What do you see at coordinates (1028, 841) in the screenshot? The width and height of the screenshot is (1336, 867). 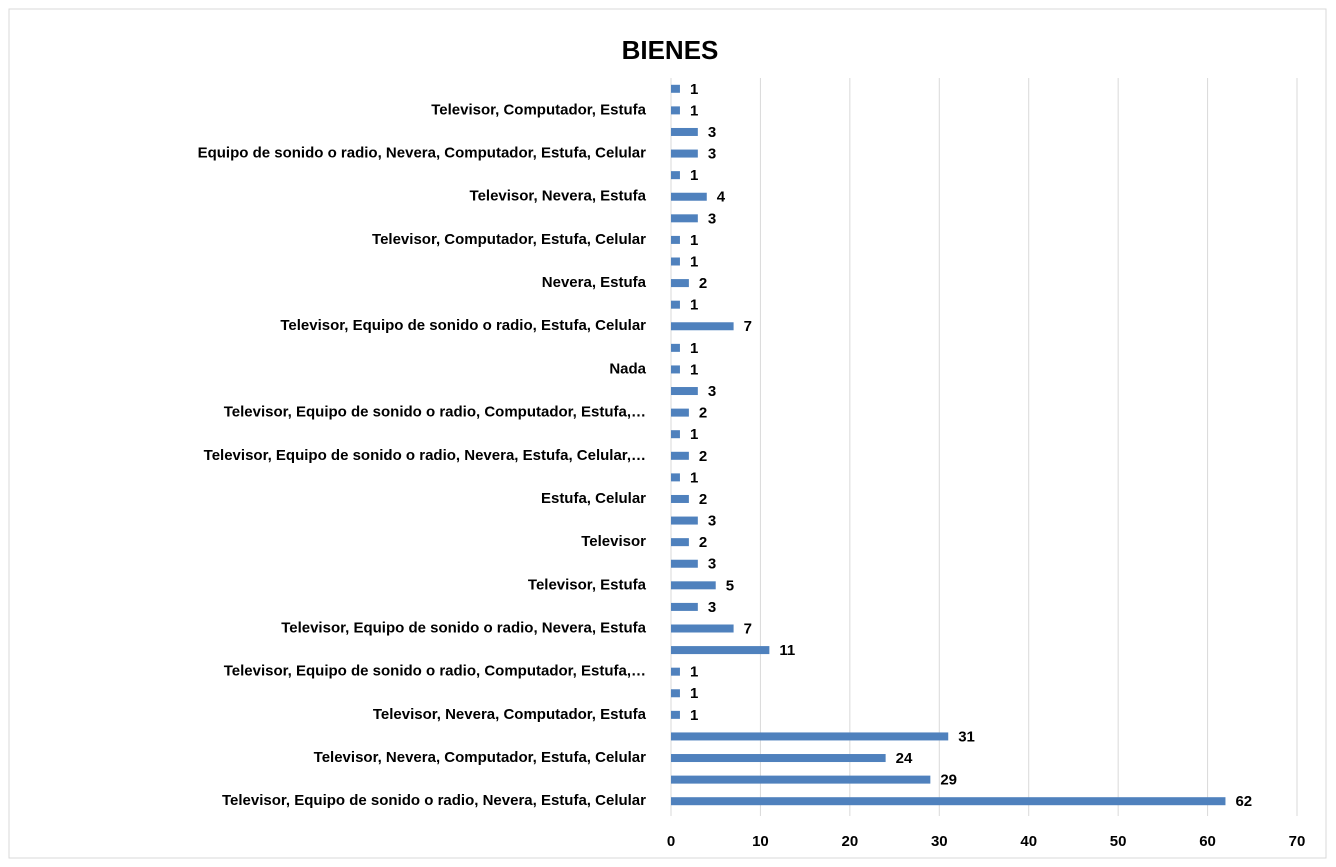 I see `x-tick-label: 40` at bounding box center [1028, 841].